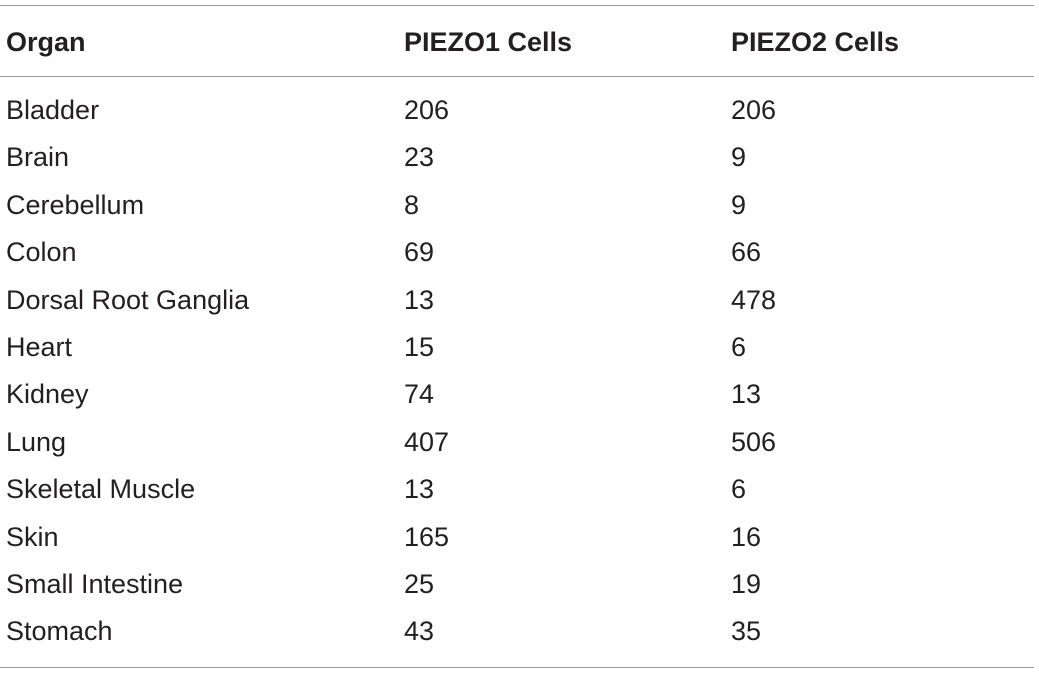  What do you see at coordinates (419, 631) in the screenshot?
I see `piezo1-cell: 43` at bounding box center [419, 631].